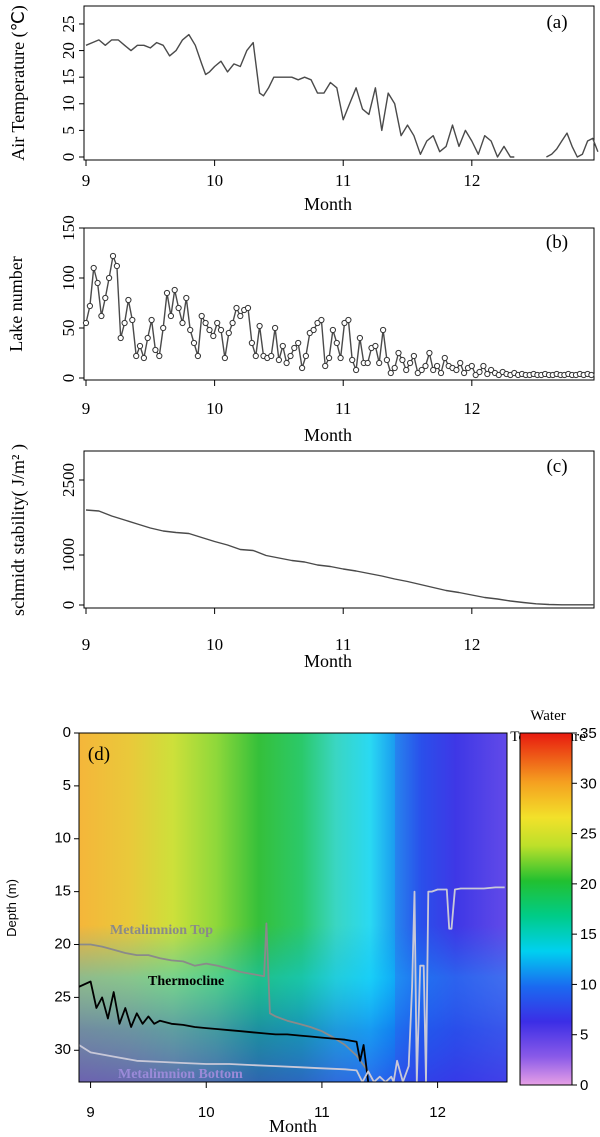 This screenshot has width=600, height=1137. I want to click on y-tick-label: 50, so click(68, 328).